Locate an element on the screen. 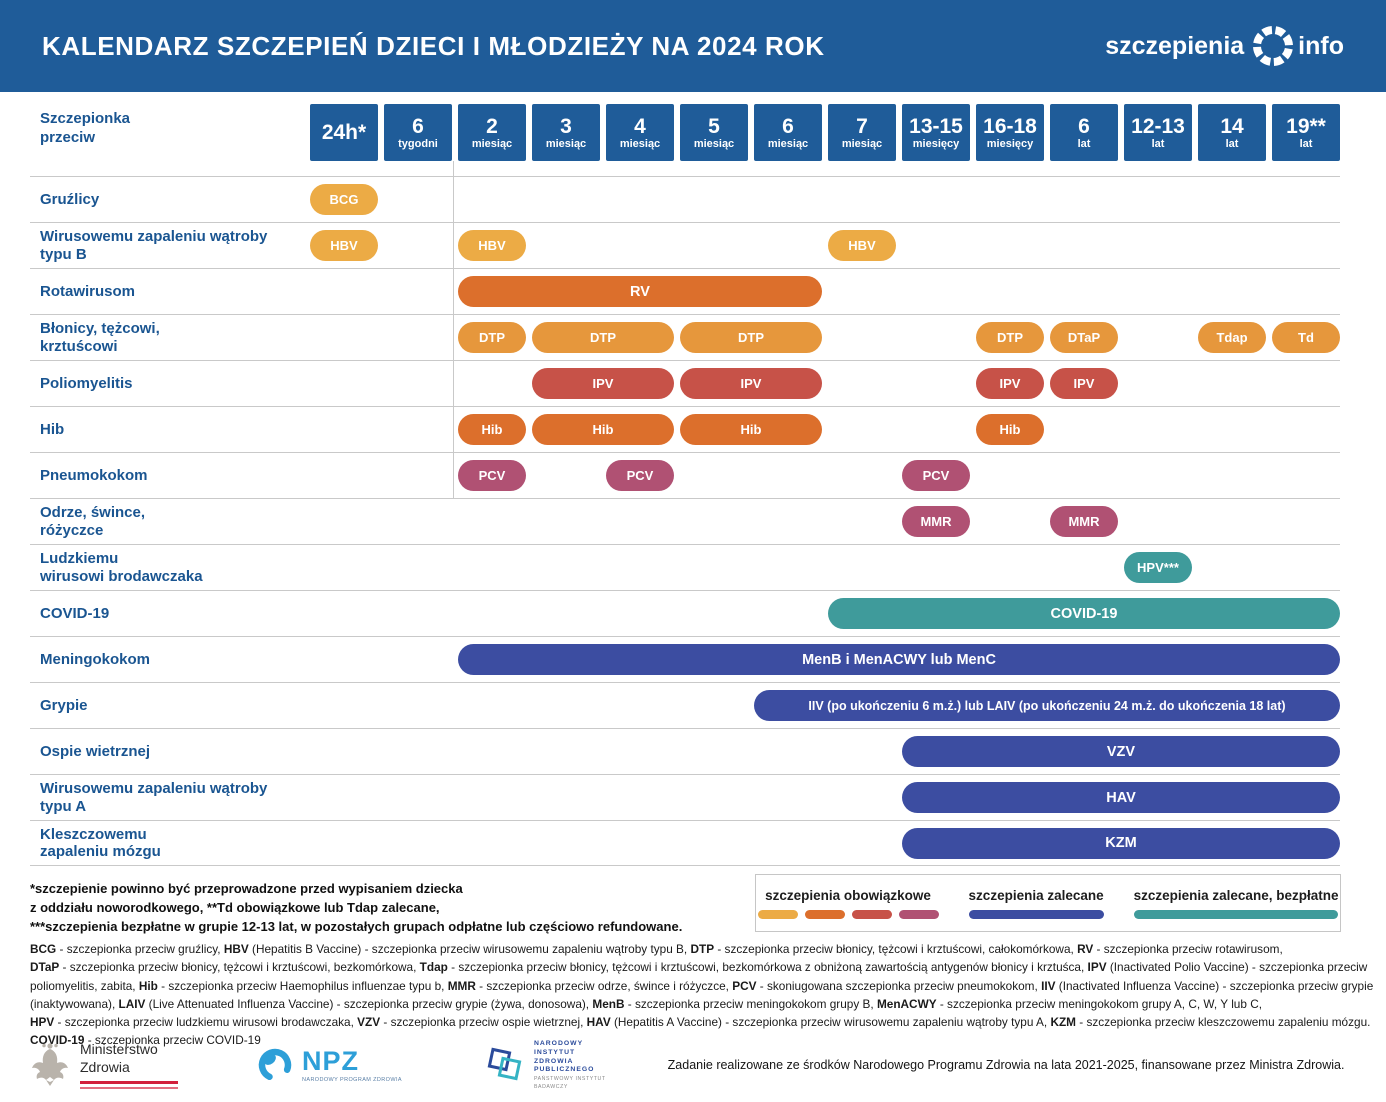 The height and width of the screenshot is (1102, 1386). vaccine-pill: RV is located at coordinates (640, 291).